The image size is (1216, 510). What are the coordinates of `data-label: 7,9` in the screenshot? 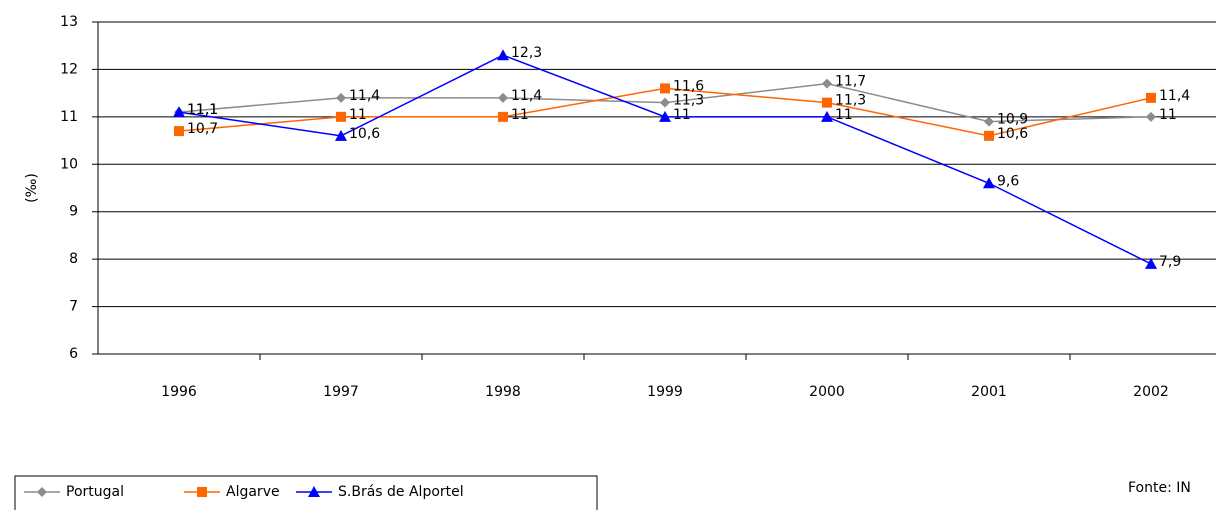 It's located at (1170, 262).